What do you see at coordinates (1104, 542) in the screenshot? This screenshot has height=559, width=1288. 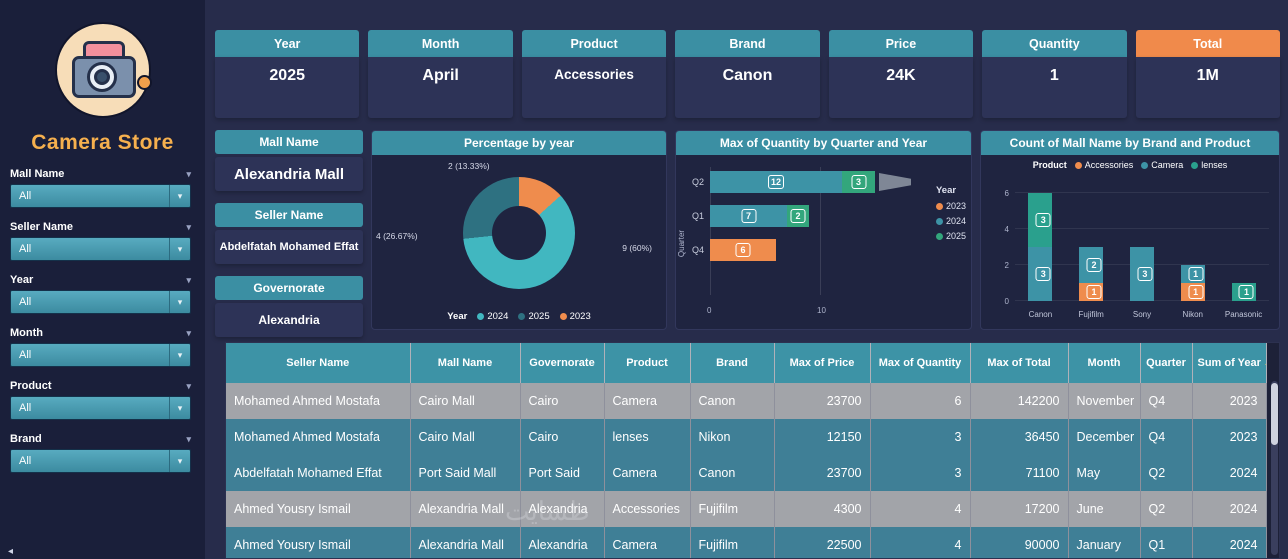 I see `table-cell: January` at bounding box center [1104, 542].